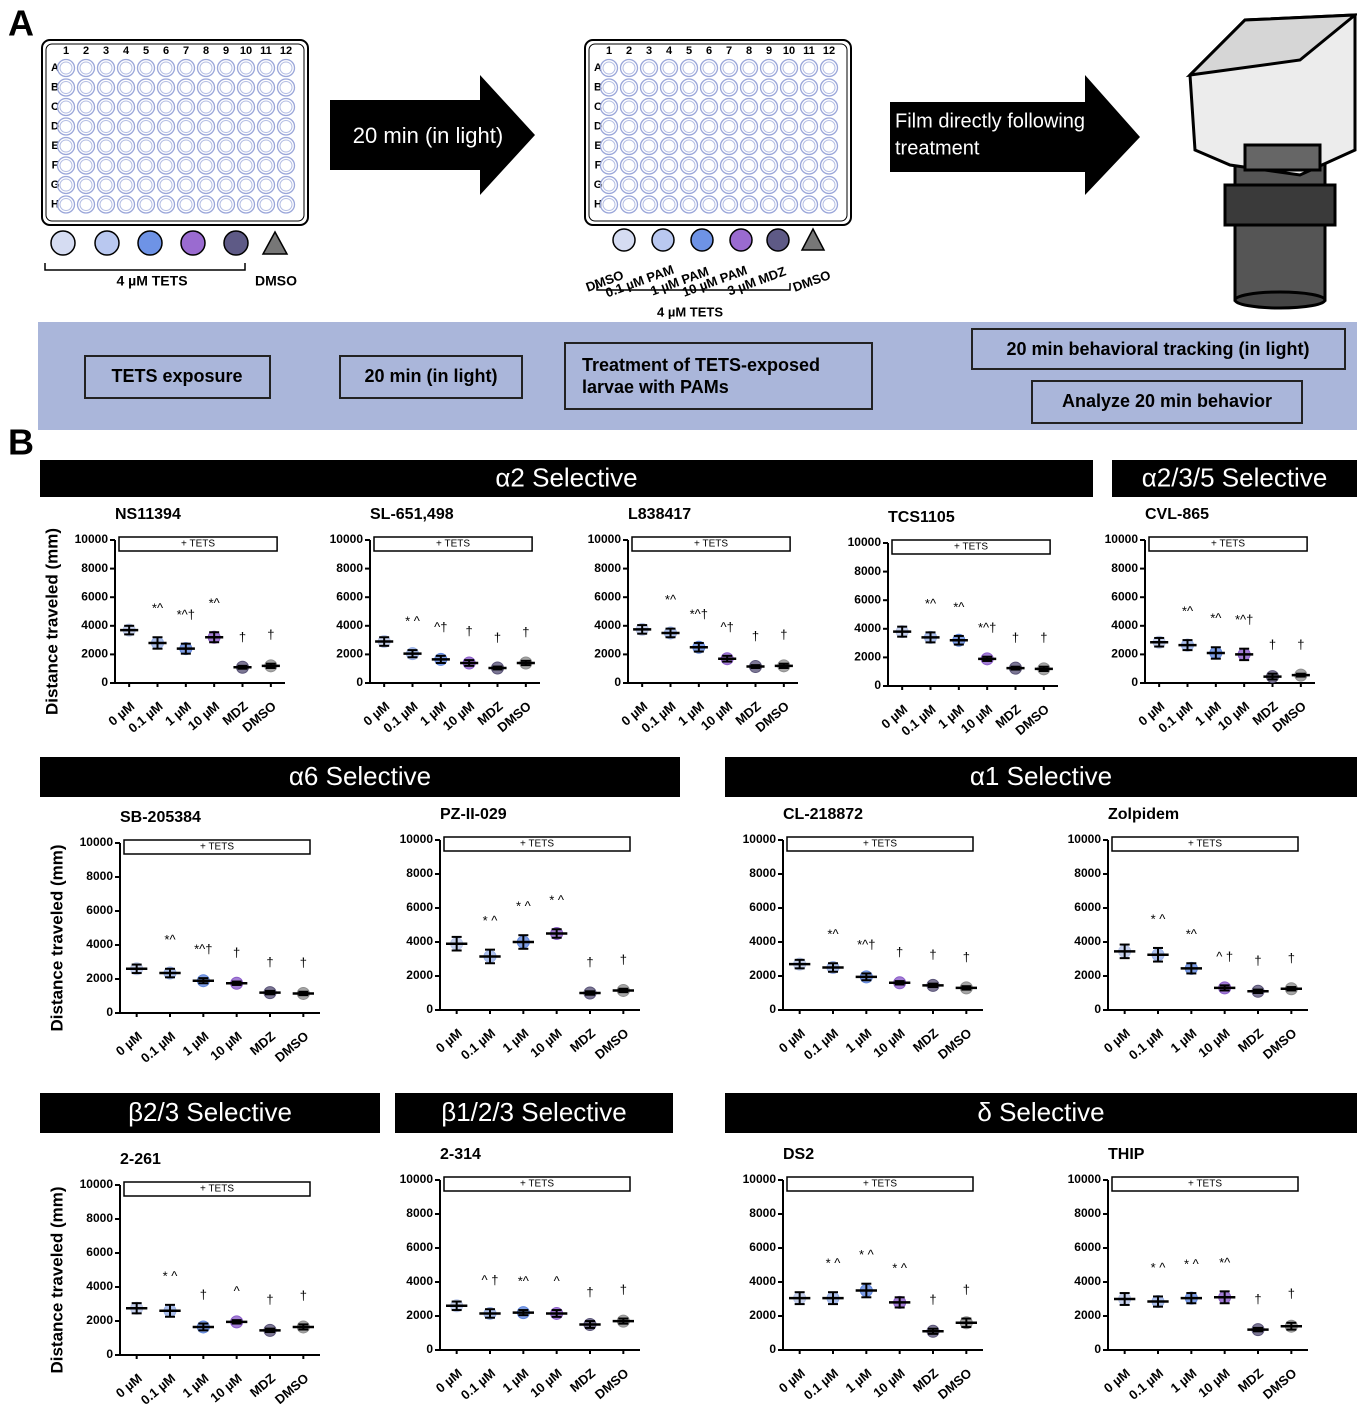  I want to click on arrow-label: Film directly following, so click(990, 121).